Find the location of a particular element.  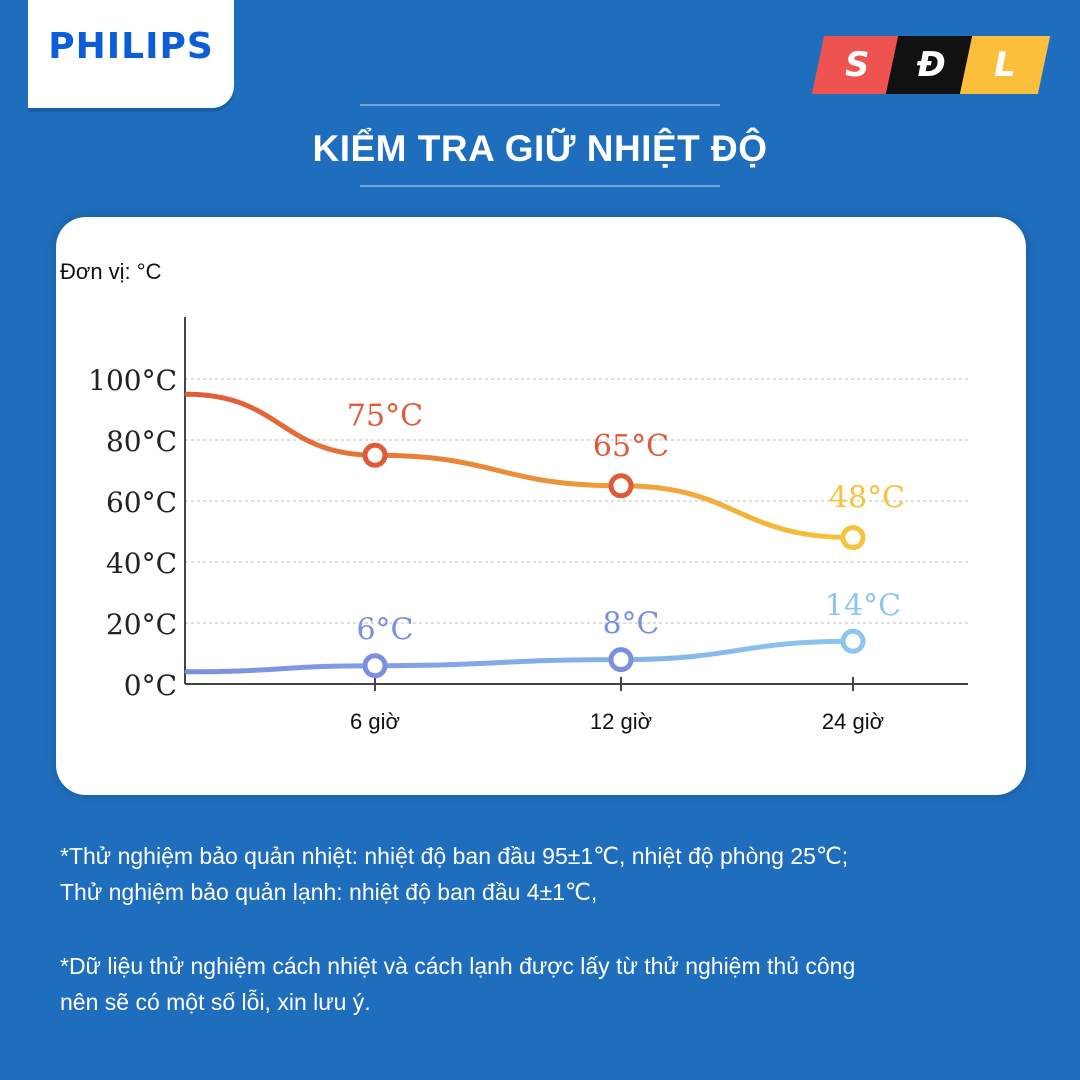

badge-s-letter: S is located at coordinates (857, 65).